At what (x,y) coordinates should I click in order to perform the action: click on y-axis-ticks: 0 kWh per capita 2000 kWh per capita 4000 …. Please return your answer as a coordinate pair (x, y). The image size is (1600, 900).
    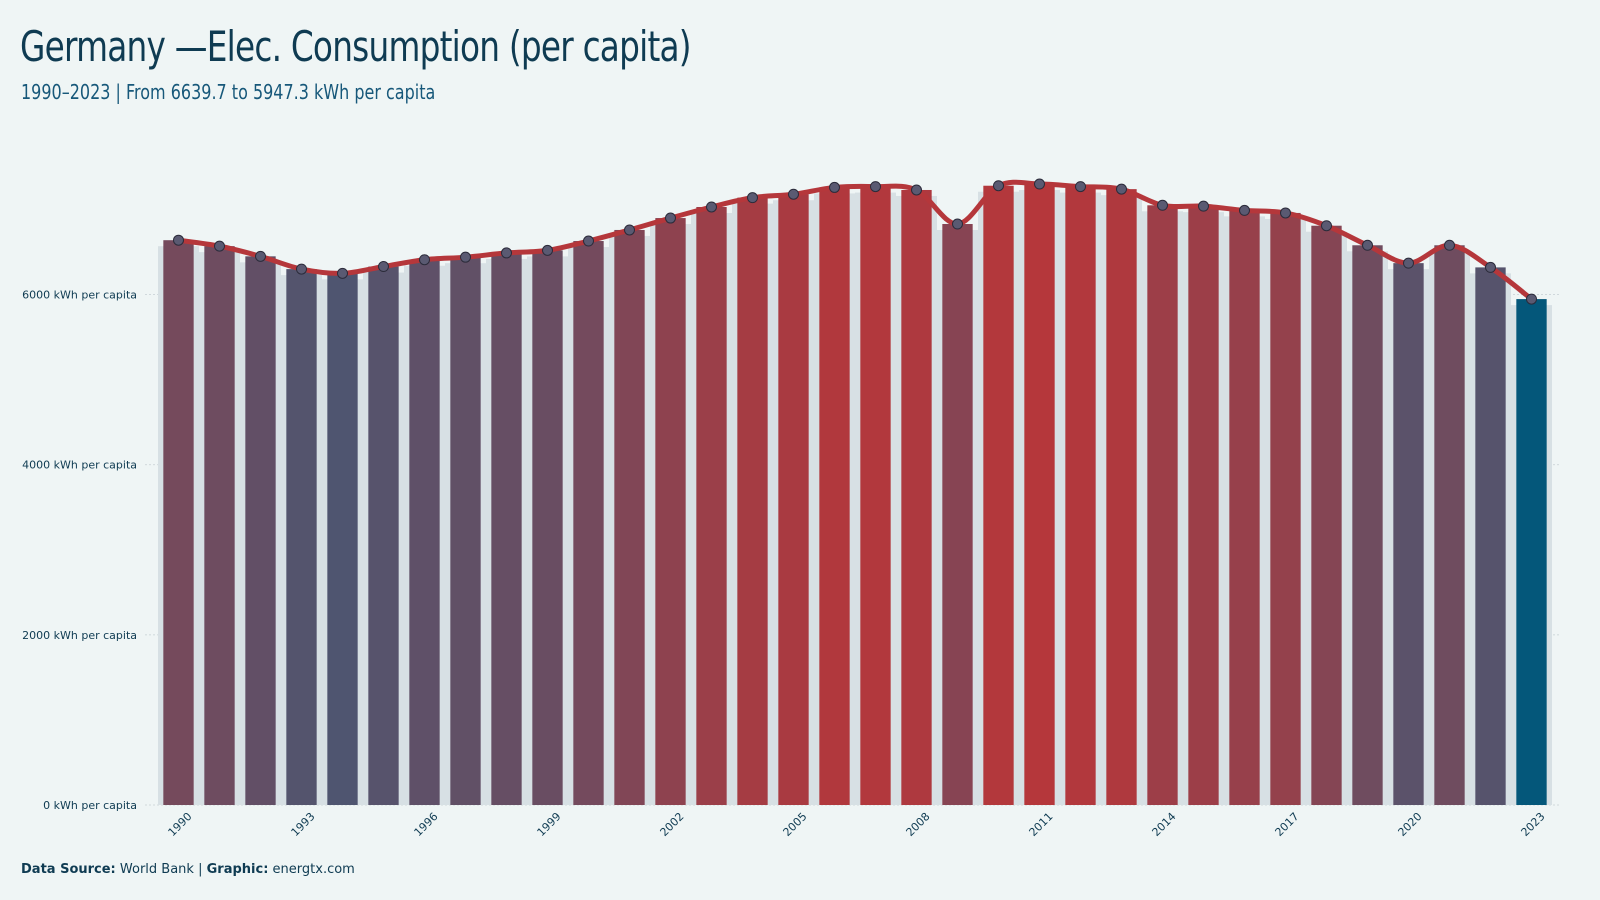
    Looking at the image, I should click on (79, 550).